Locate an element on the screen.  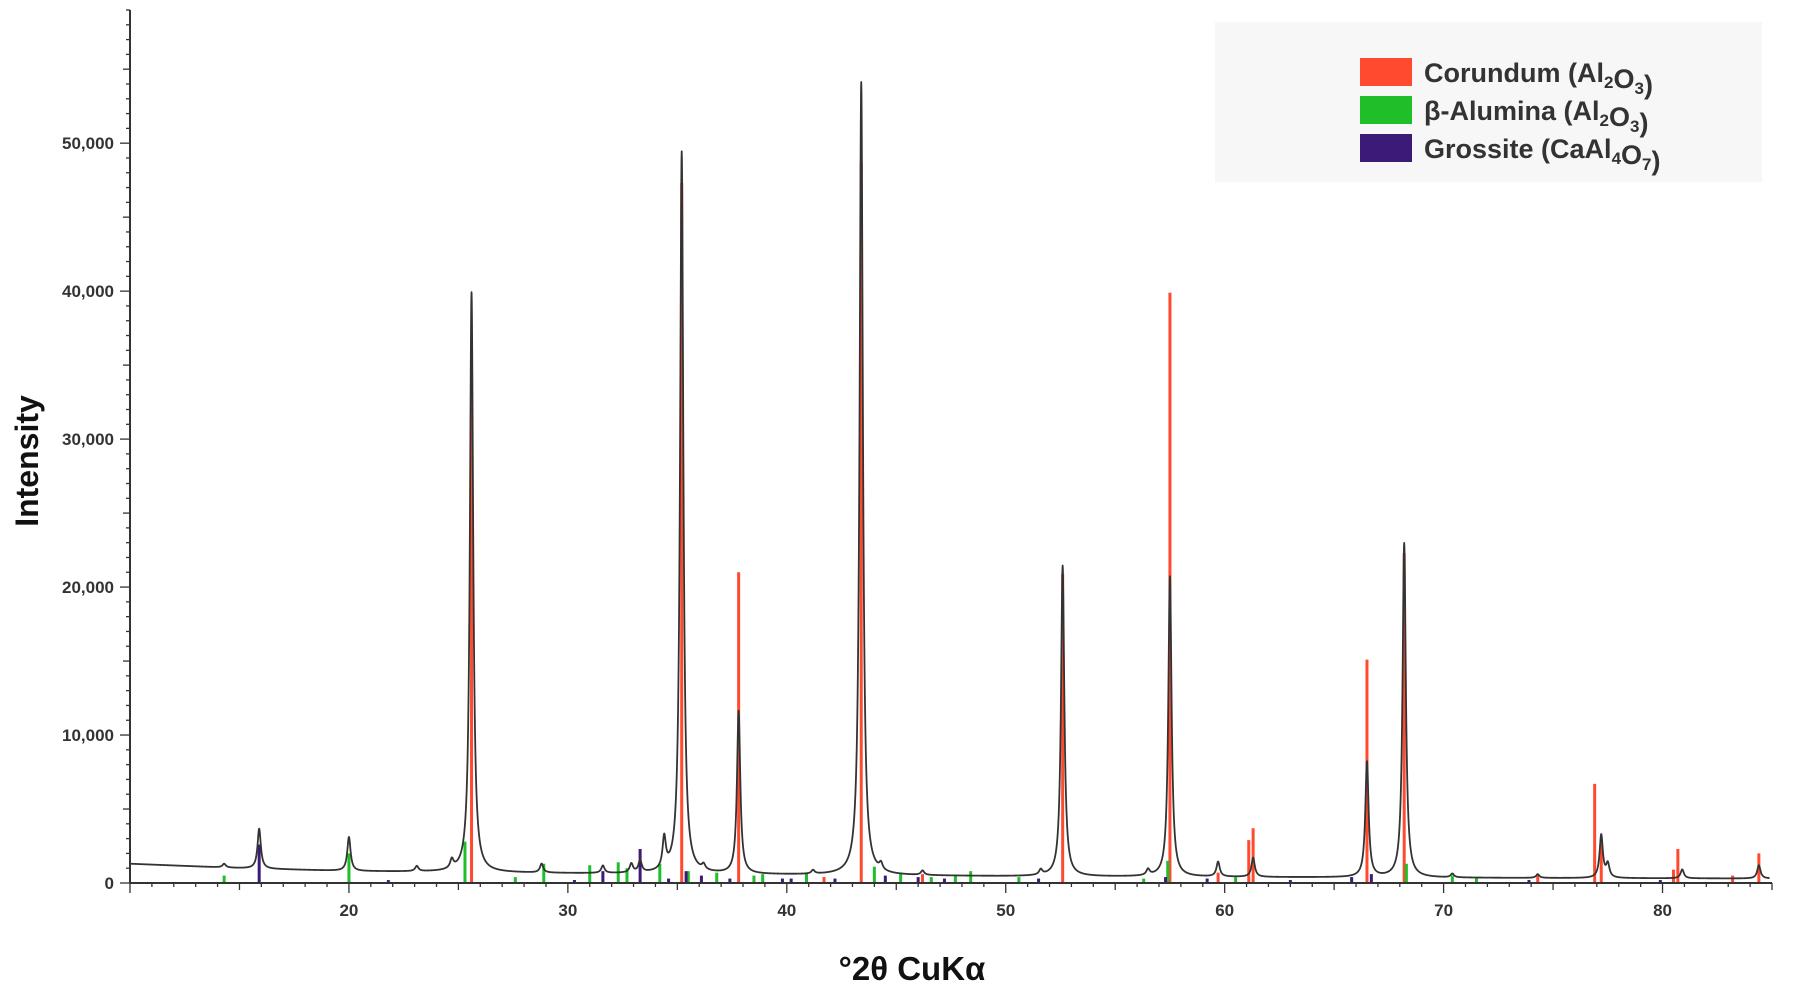
x-tick-label: 50 is located at coordinates (1005, 910).